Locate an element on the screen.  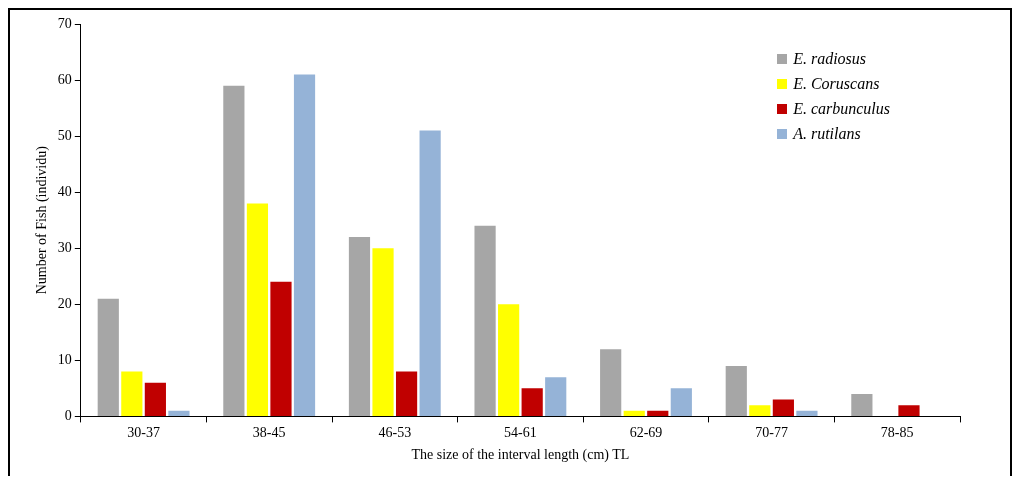
y-tick-label: 60 is located at coordinates (64, 79).